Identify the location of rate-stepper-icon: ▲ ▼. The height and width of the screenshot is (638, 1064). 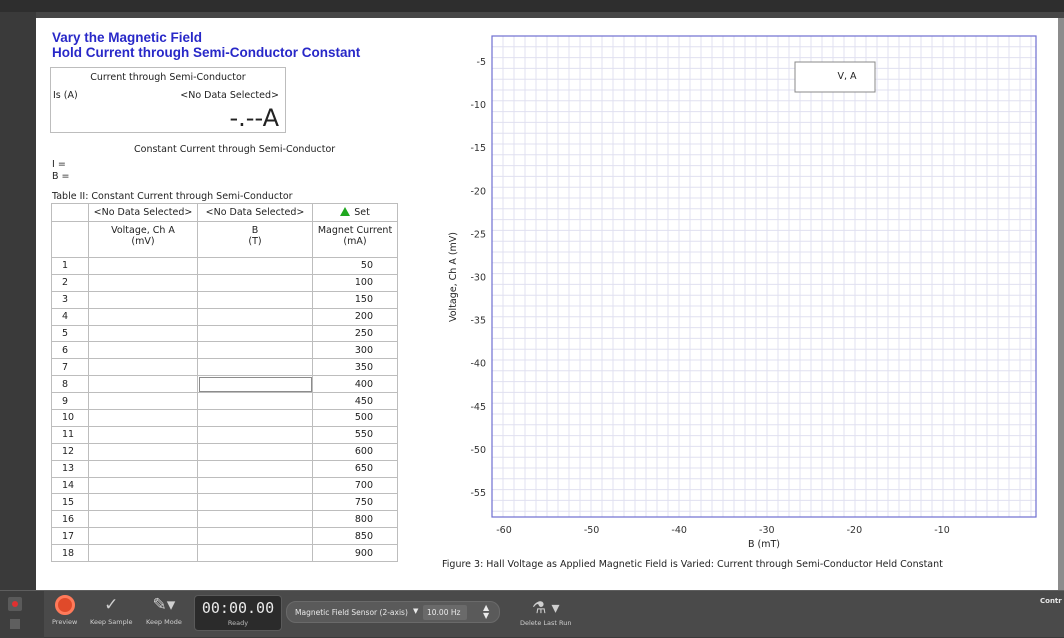
(486, 611).